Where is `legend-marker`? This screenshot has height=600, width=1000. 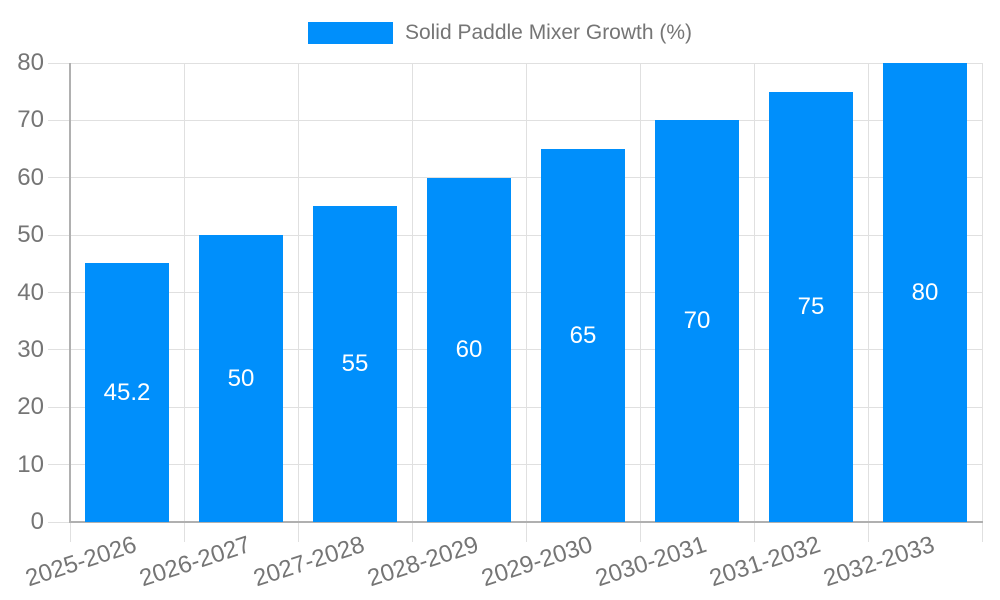 legend-marker is located at coordinates (350, 33).